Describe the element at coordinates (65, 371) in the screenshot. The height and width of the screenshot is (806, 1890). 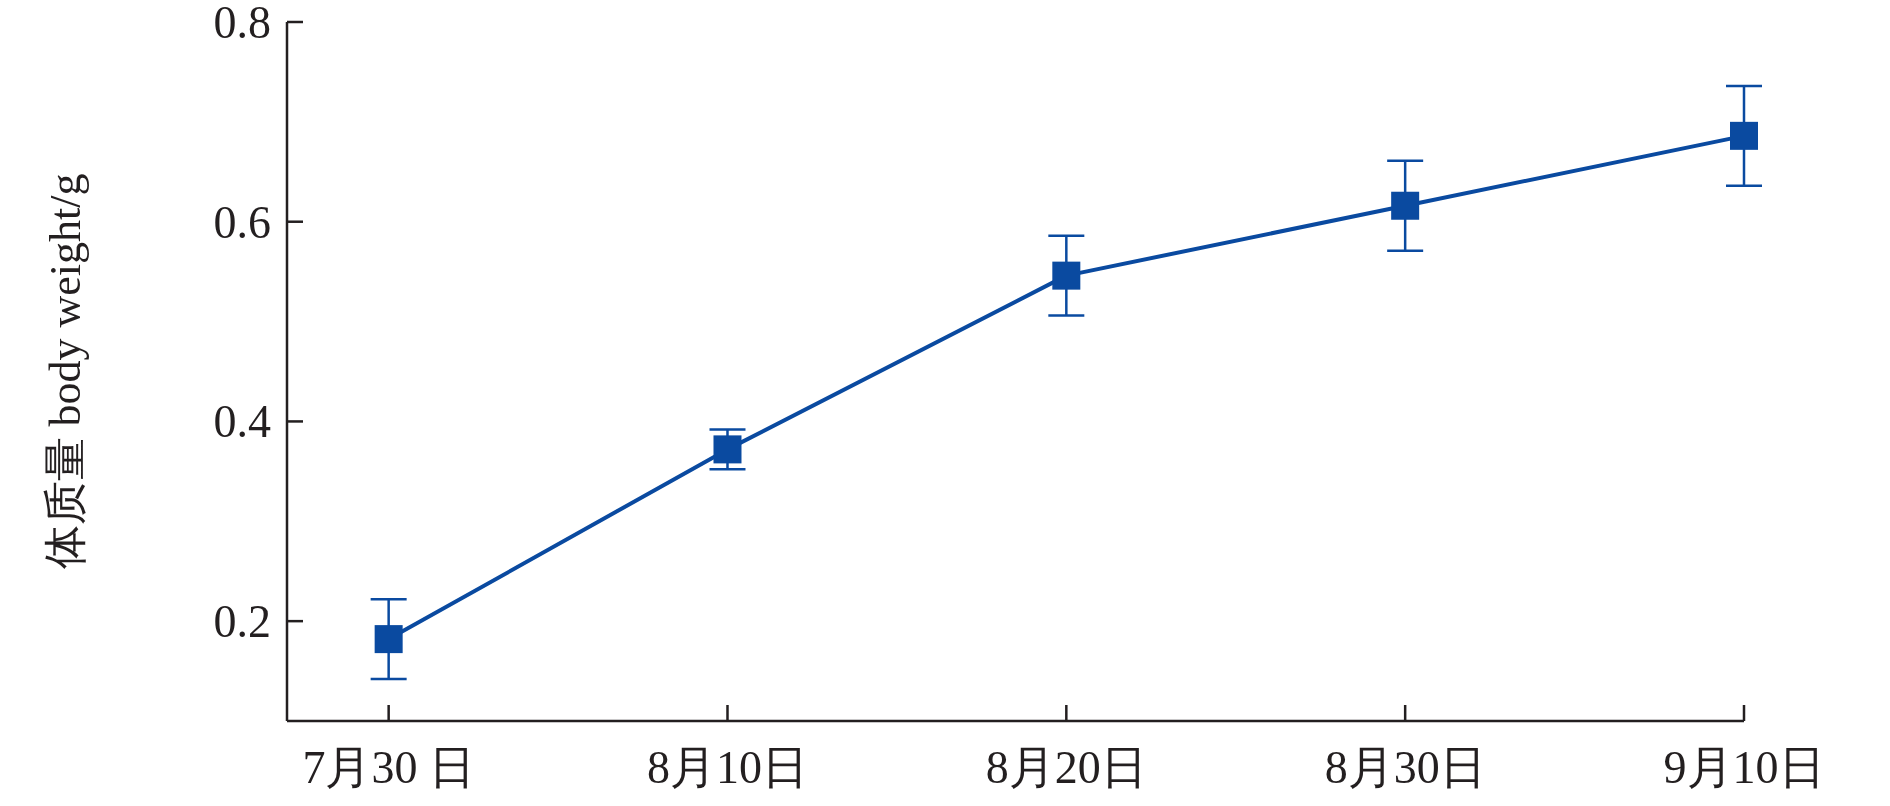
I see `y-axis-title: 体质量 body weight/g` at that location.